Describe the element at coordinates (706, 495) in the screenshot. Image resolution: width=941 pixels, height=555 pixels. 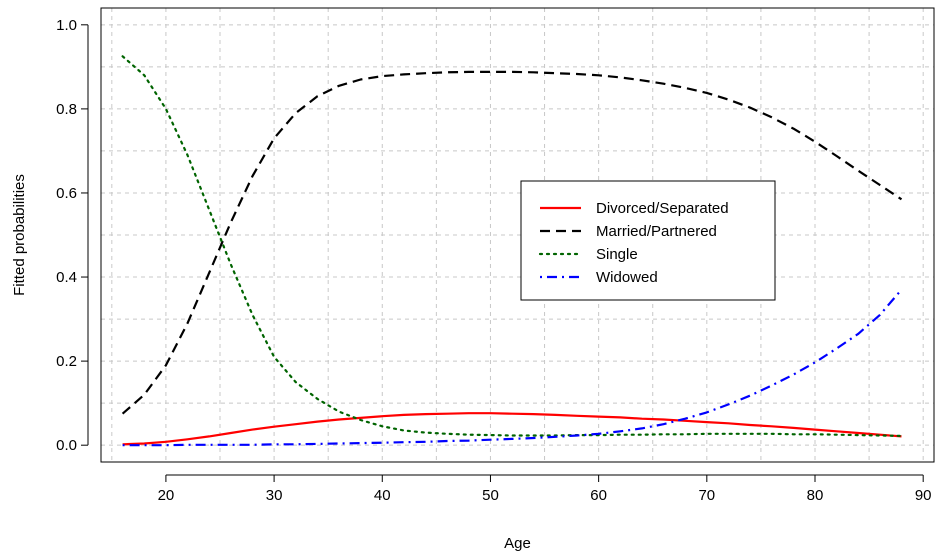
I see `x-tick-label: 70` at that location.